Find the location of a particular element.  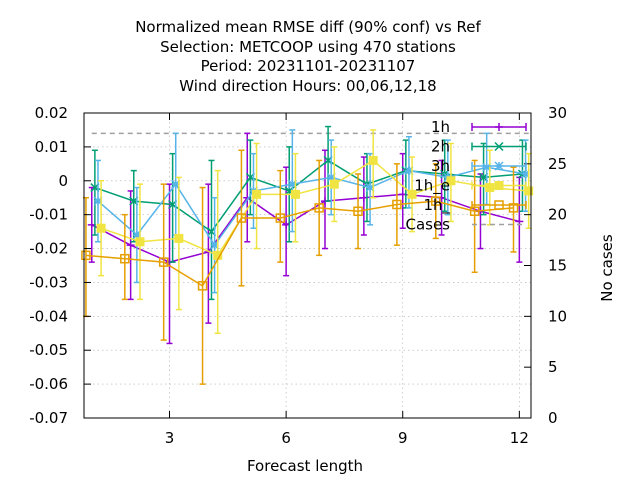

y2-axis-label: No cases is located at coordinates (607, 268).